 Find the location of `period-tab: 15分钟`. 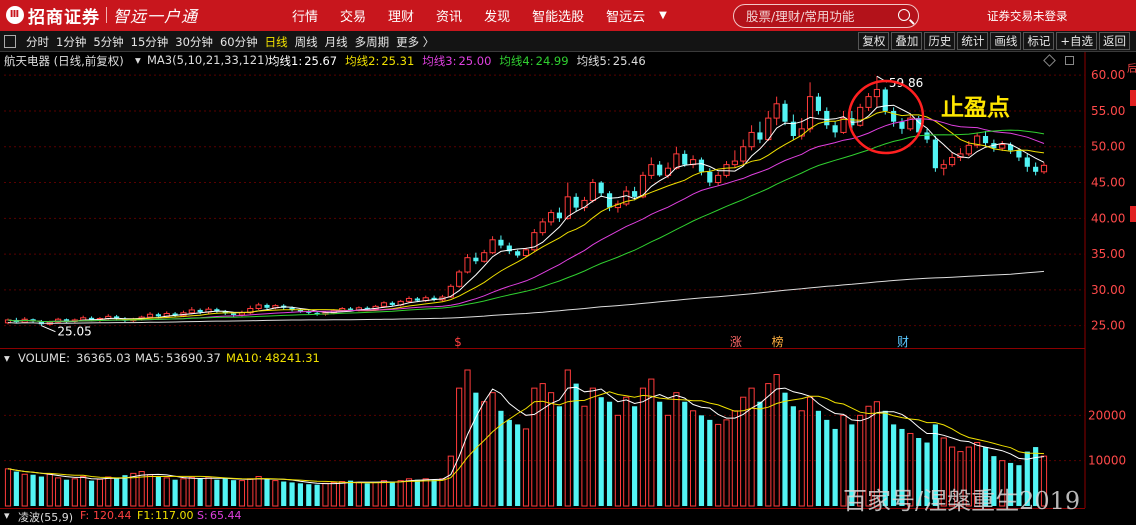

period-tab: 15分钟 is located at coordinates (149, 42).